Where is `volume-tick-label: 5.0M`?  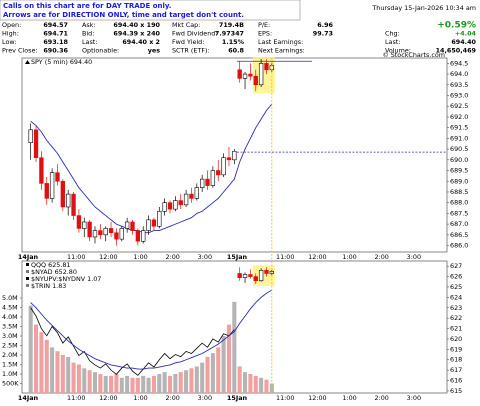 volume-tick-label: 5.0M is located at coordinates (10, 298).